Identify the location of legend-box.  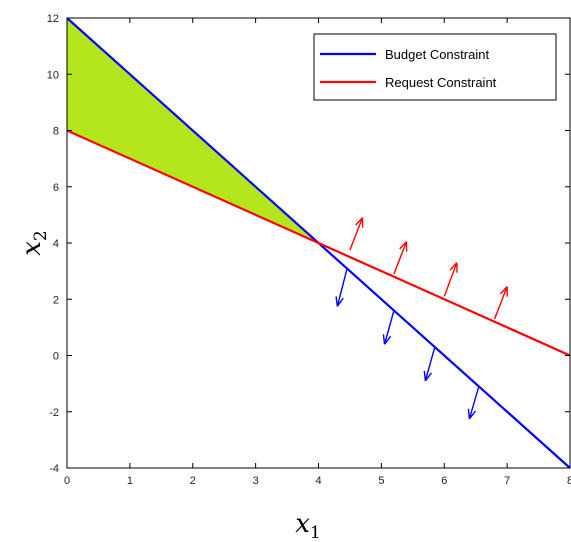
(435, 67).